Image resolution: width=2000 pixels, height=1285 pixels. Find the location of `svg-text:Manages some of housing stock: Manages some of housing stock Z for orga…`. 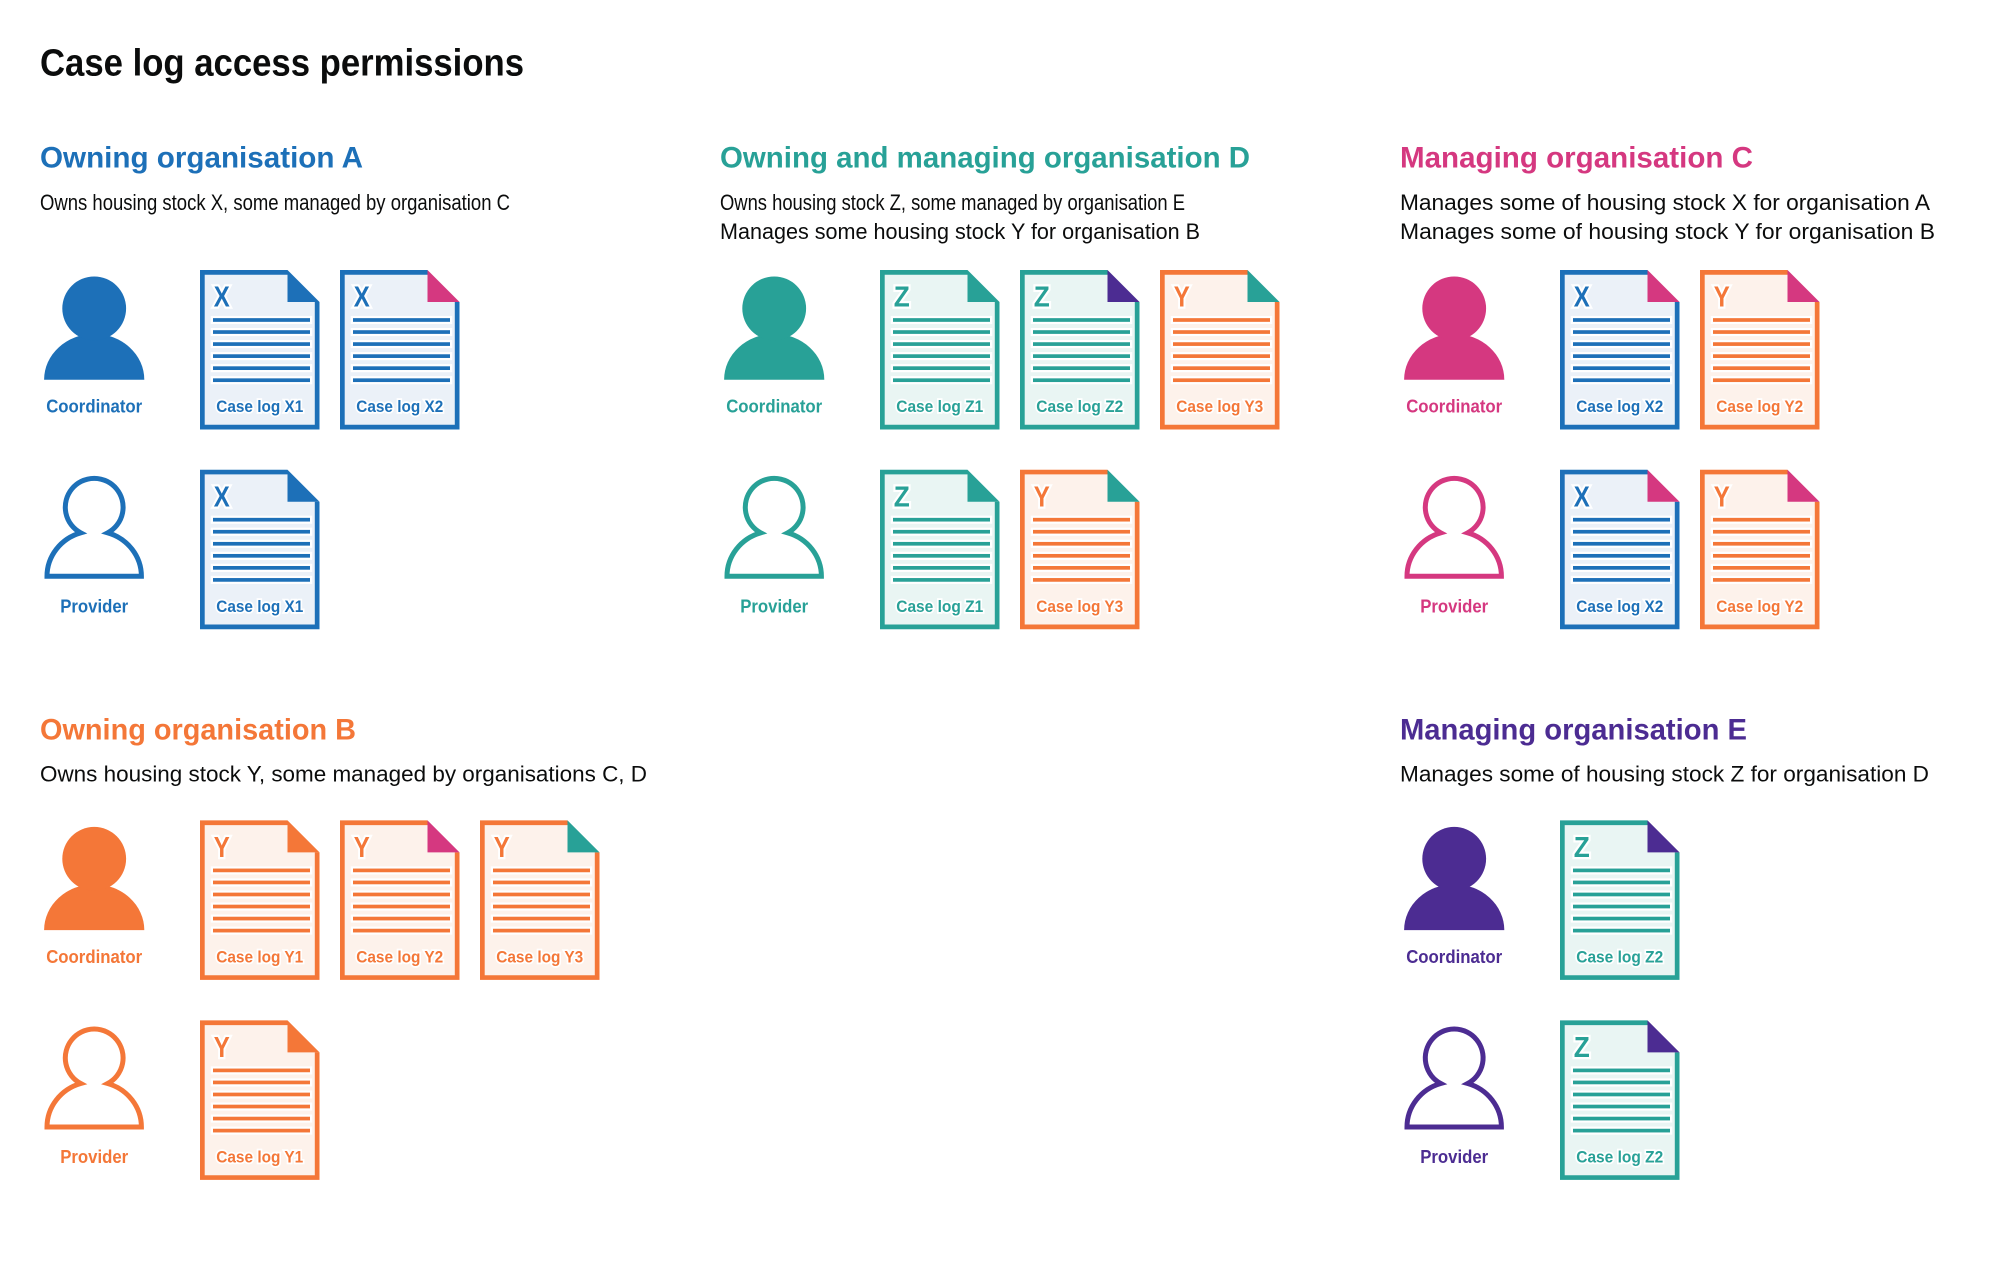

svg-text:Manages some of housing stock: Manages some of housing stock Z for orga… is located at coordinates (1664, 773).